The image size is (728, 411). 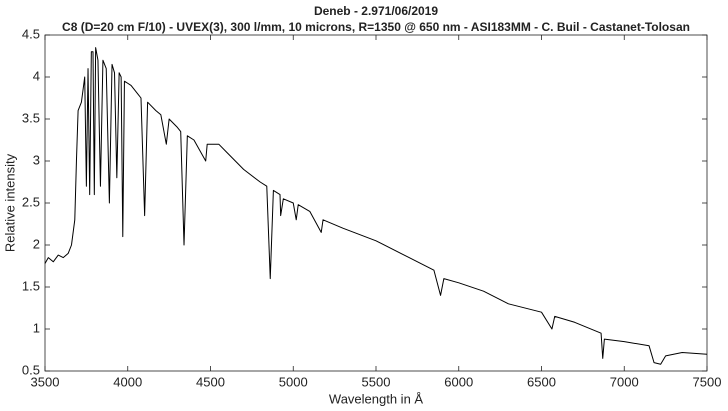 I want to click on x-tick-label: 7000, so click(x=624, y=381).